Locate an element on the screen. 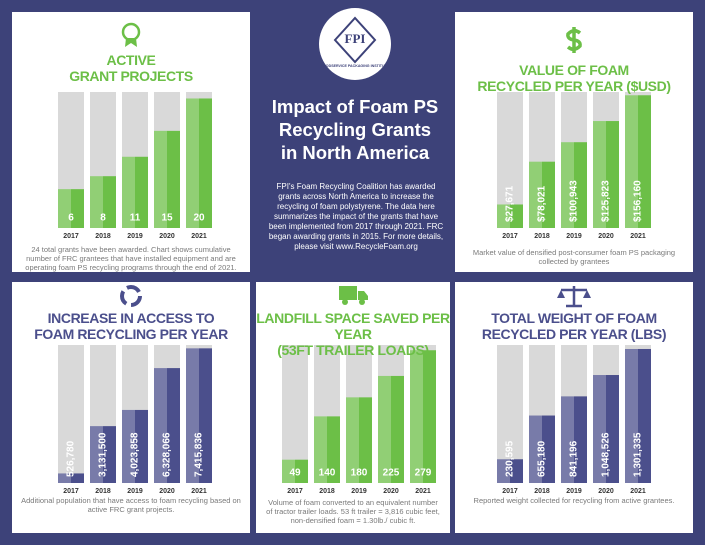 This screenshot has width=705, height=545. title-line: TOTAL WEIGHT OF FOAM is located at coordinates (574, 318).